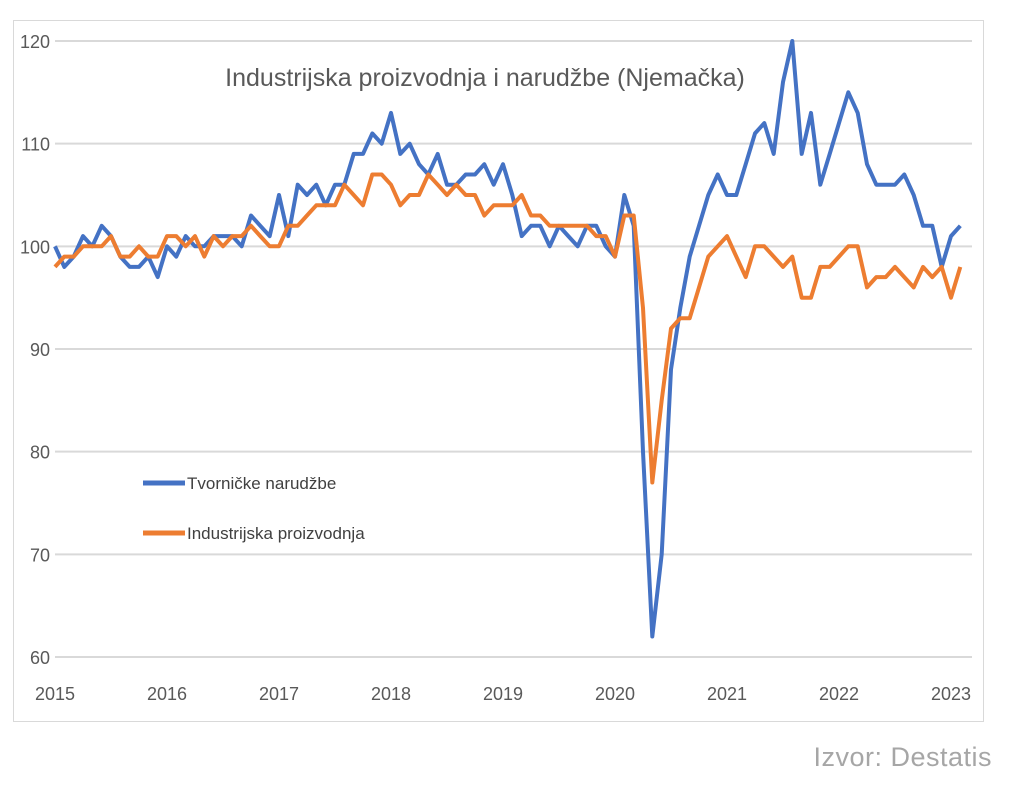 Image resolution: width=1024 pixels, height=790 pixels. What do you see at coordinates (40, 658) in the screenshot?
I see `y-tick-label: 60` at bounding box center [40, 658].